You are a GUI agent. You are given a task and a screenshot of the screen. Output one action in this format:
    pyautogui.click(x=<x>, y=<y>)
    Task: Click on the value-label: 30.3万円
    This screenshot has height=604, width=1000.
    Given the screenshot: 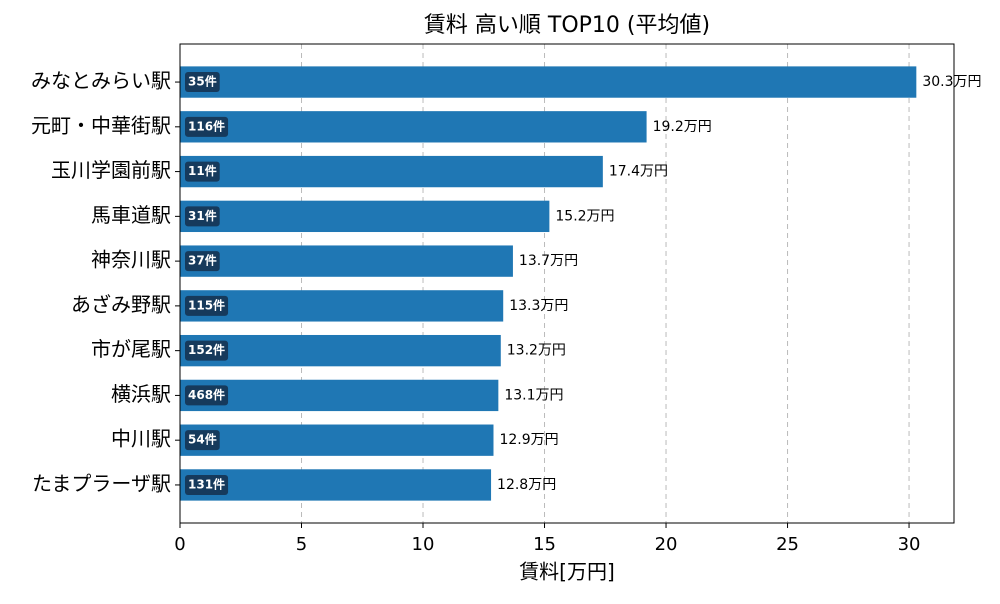 What is the action you would take?
    pyautogui.click(x=951, y=82)
    